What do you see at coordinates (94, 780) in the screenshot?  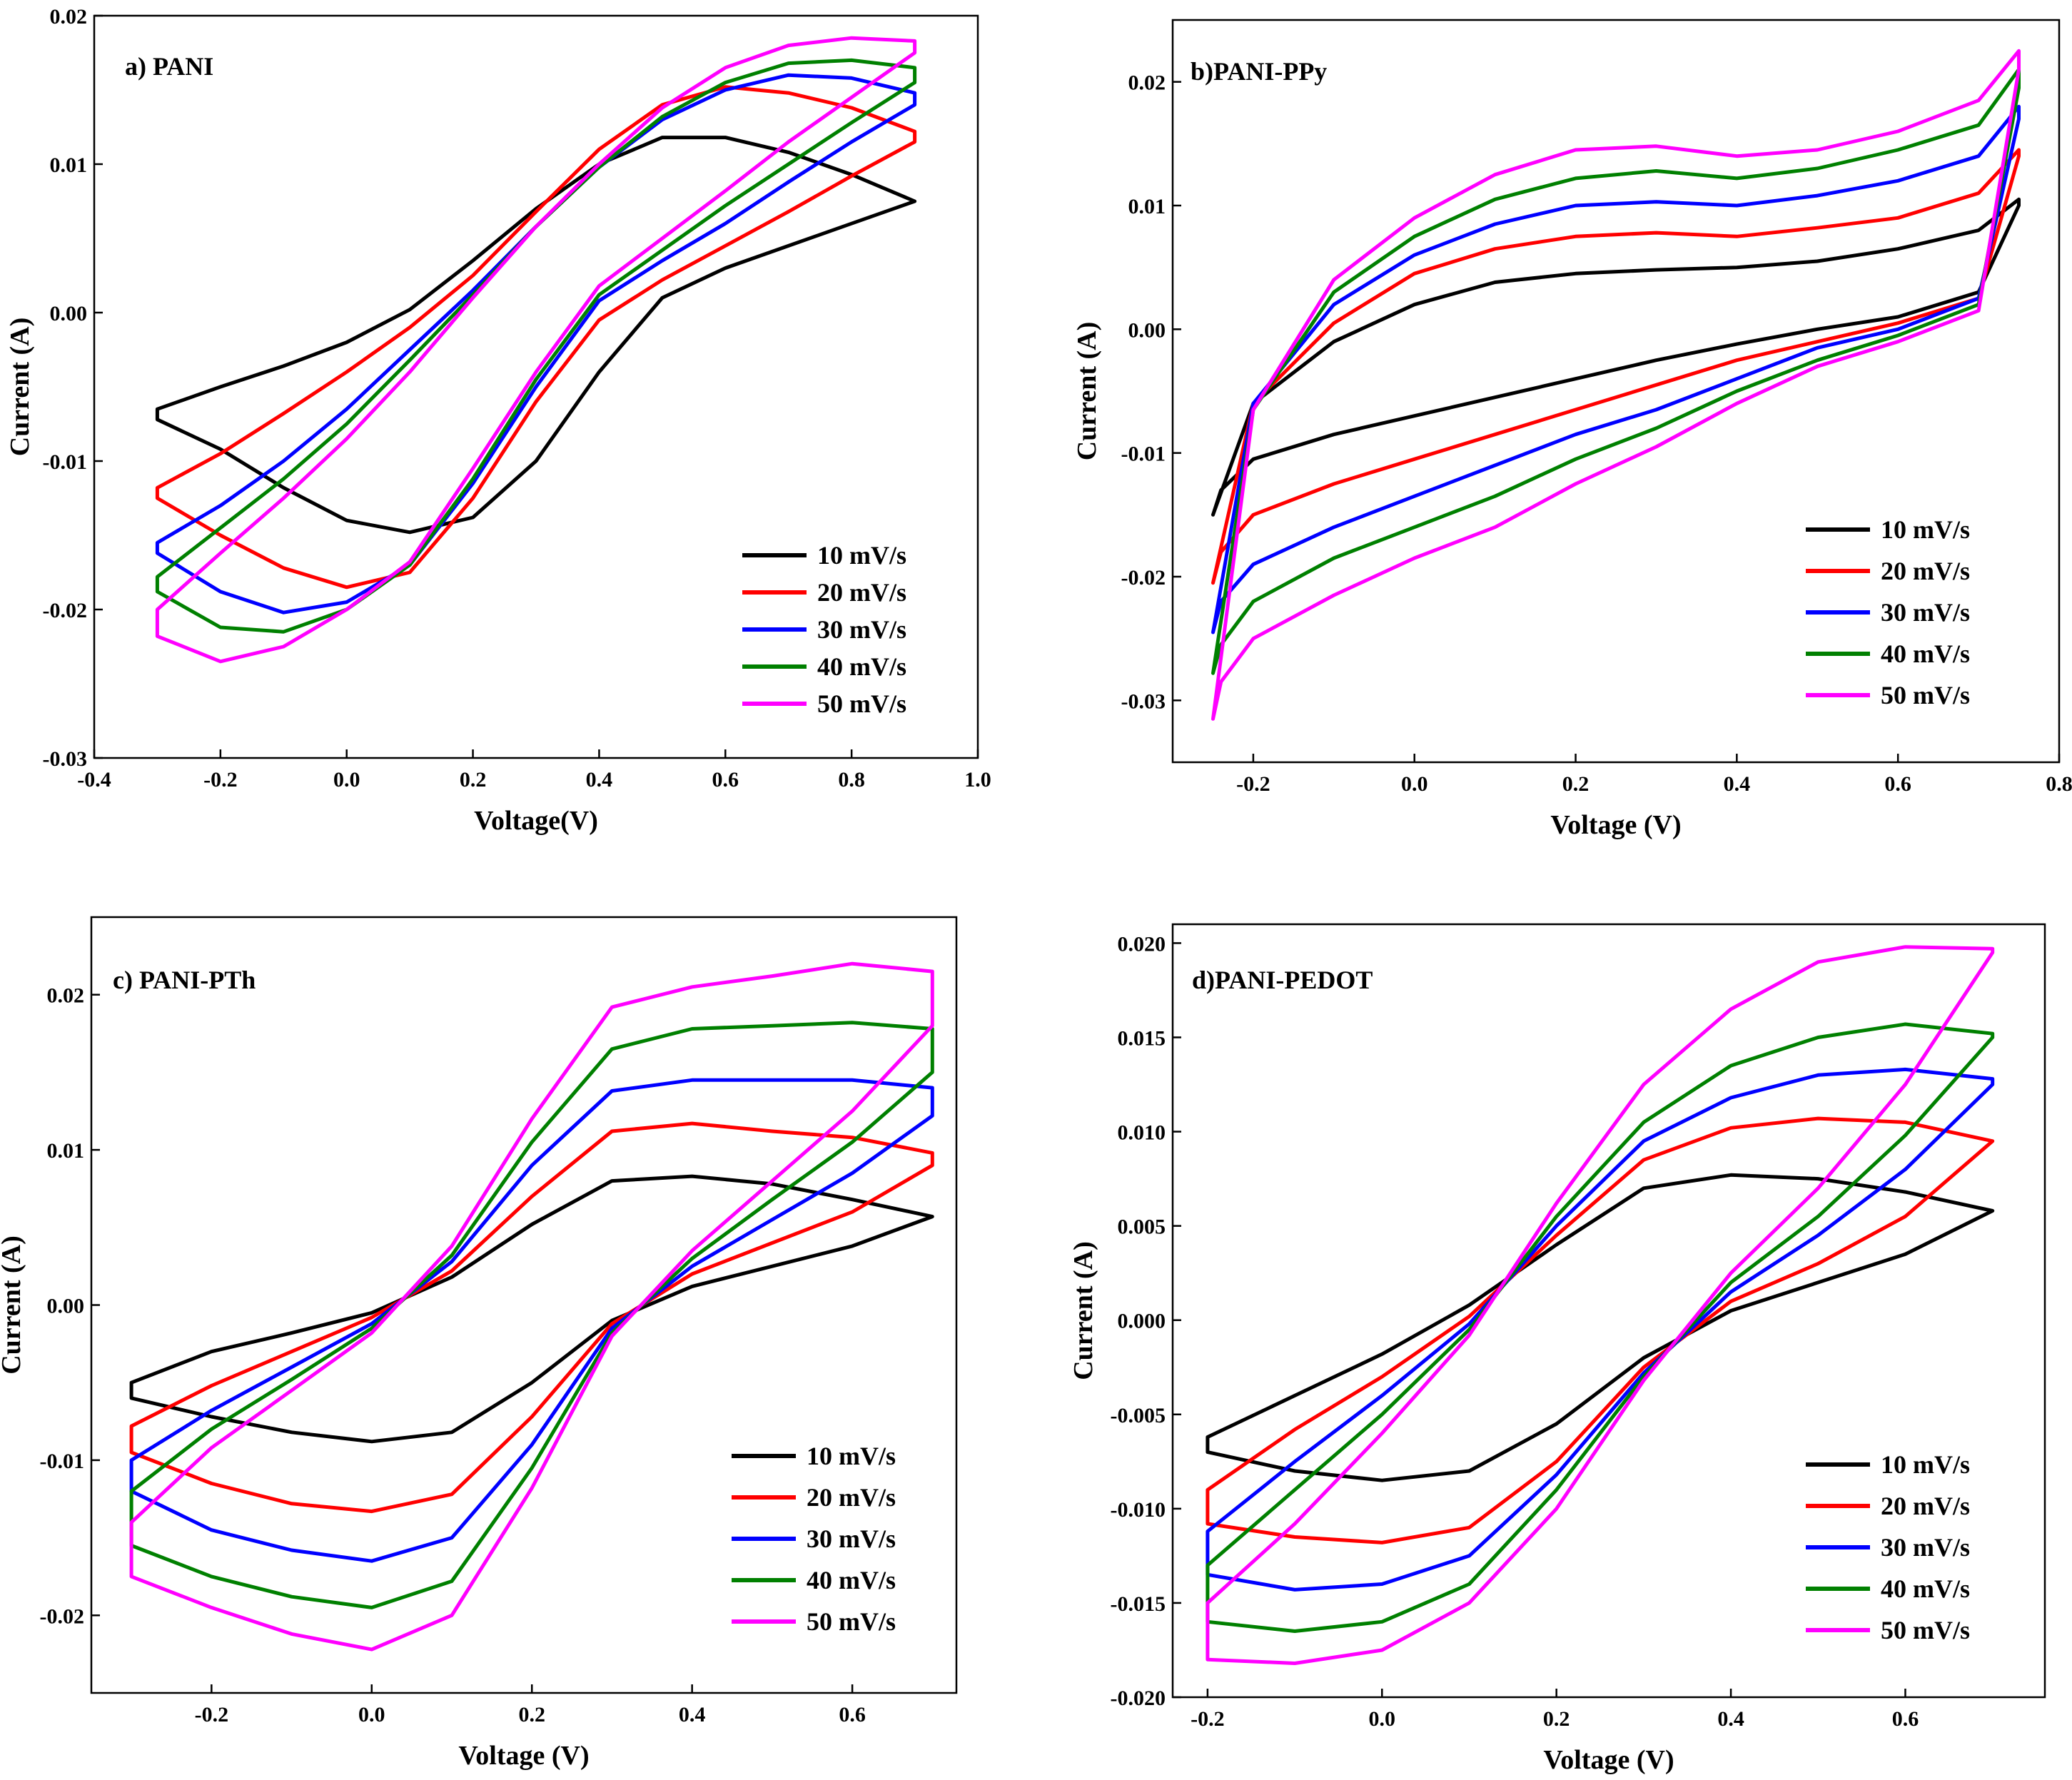 I see `x-tick-label: -0.4` at bounding box center [94, 780].